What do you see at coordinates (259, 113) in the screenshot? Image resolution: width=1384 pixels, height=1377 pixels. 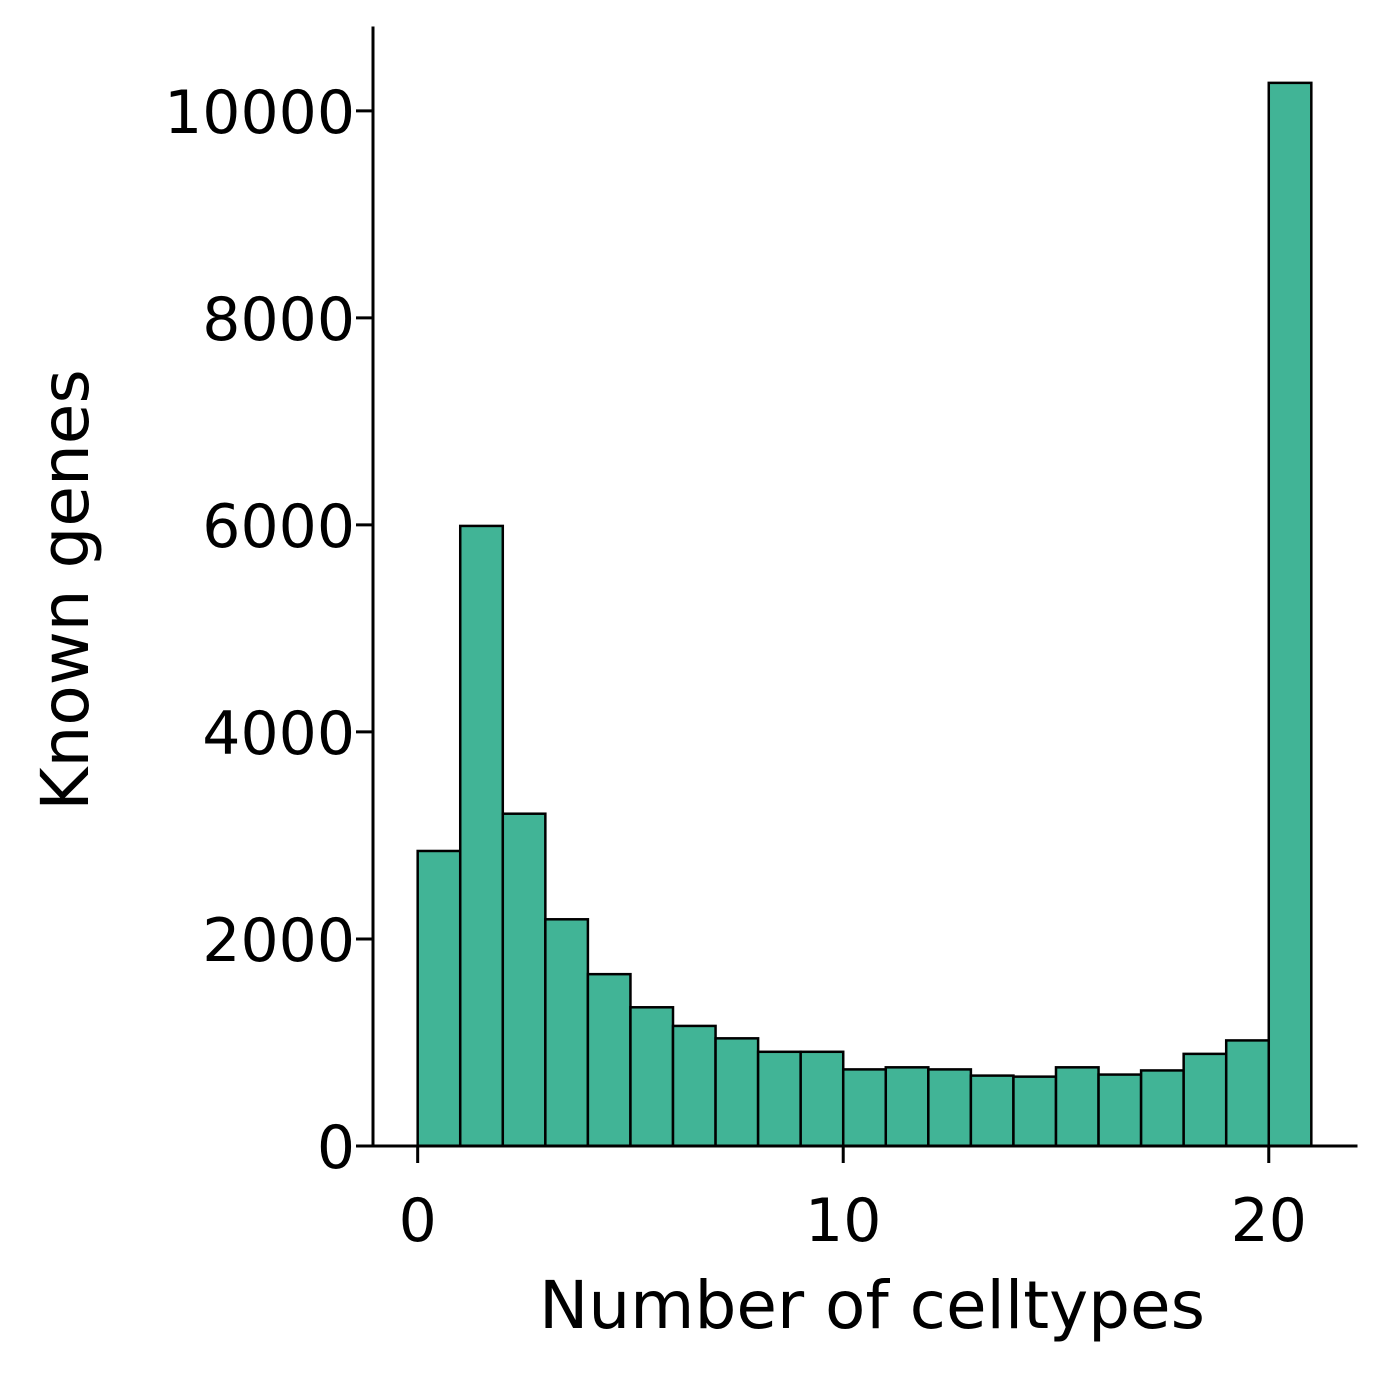 I see `y-tick-label: 10000` at bounding box center [259, 113].